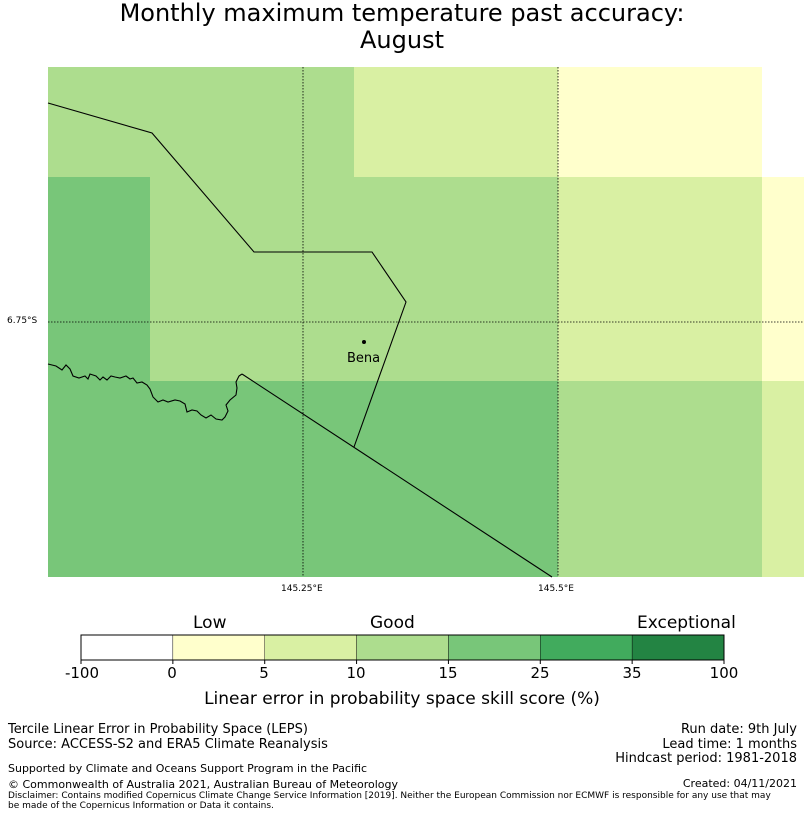 Image resolution: width=804 pixels, height=816 pixels. Describe the element at coordinates (739, 783) in the screenshot. I see `footer-created: Created: 04/11/2021` at that location.